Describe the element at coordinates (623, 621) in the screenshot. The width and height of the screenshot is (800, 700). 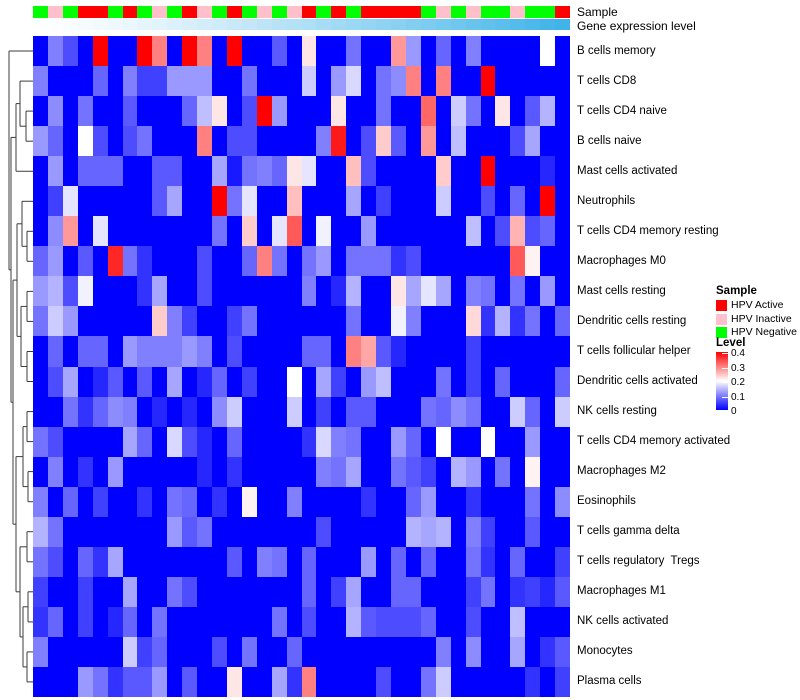
I see `row-label: NK cells activated` at that location.